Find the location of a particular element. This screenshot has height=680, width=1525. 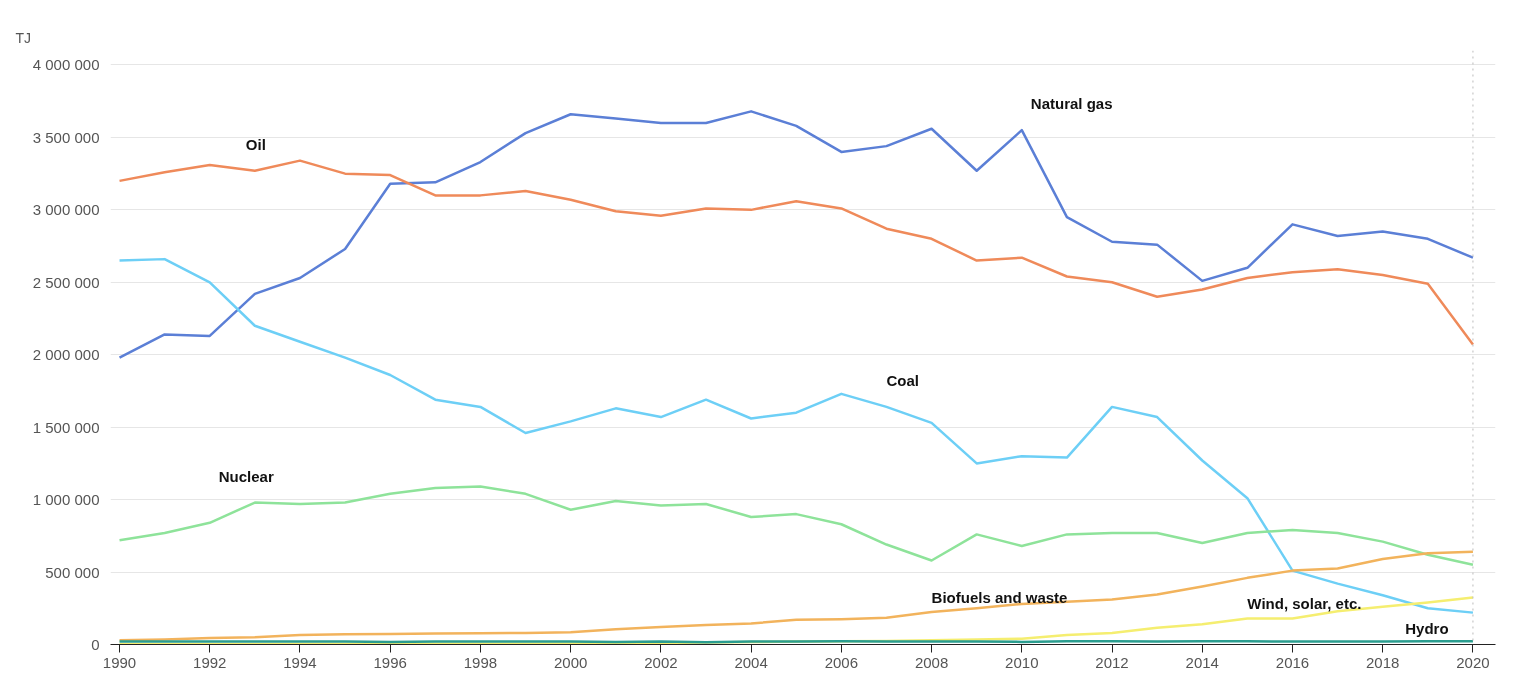

series-label: Natural gas is located at coordinates (1071, 104).